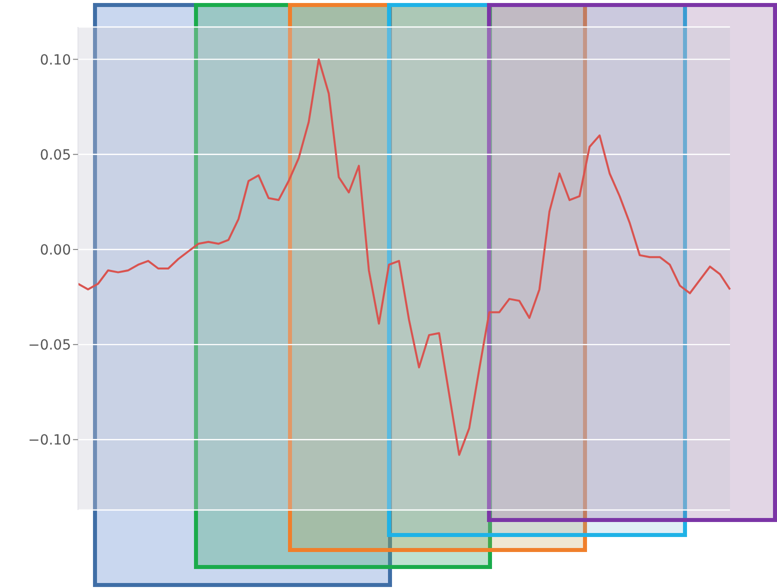  I want to click on y-tick-label: 0.10, so click(55, 60).